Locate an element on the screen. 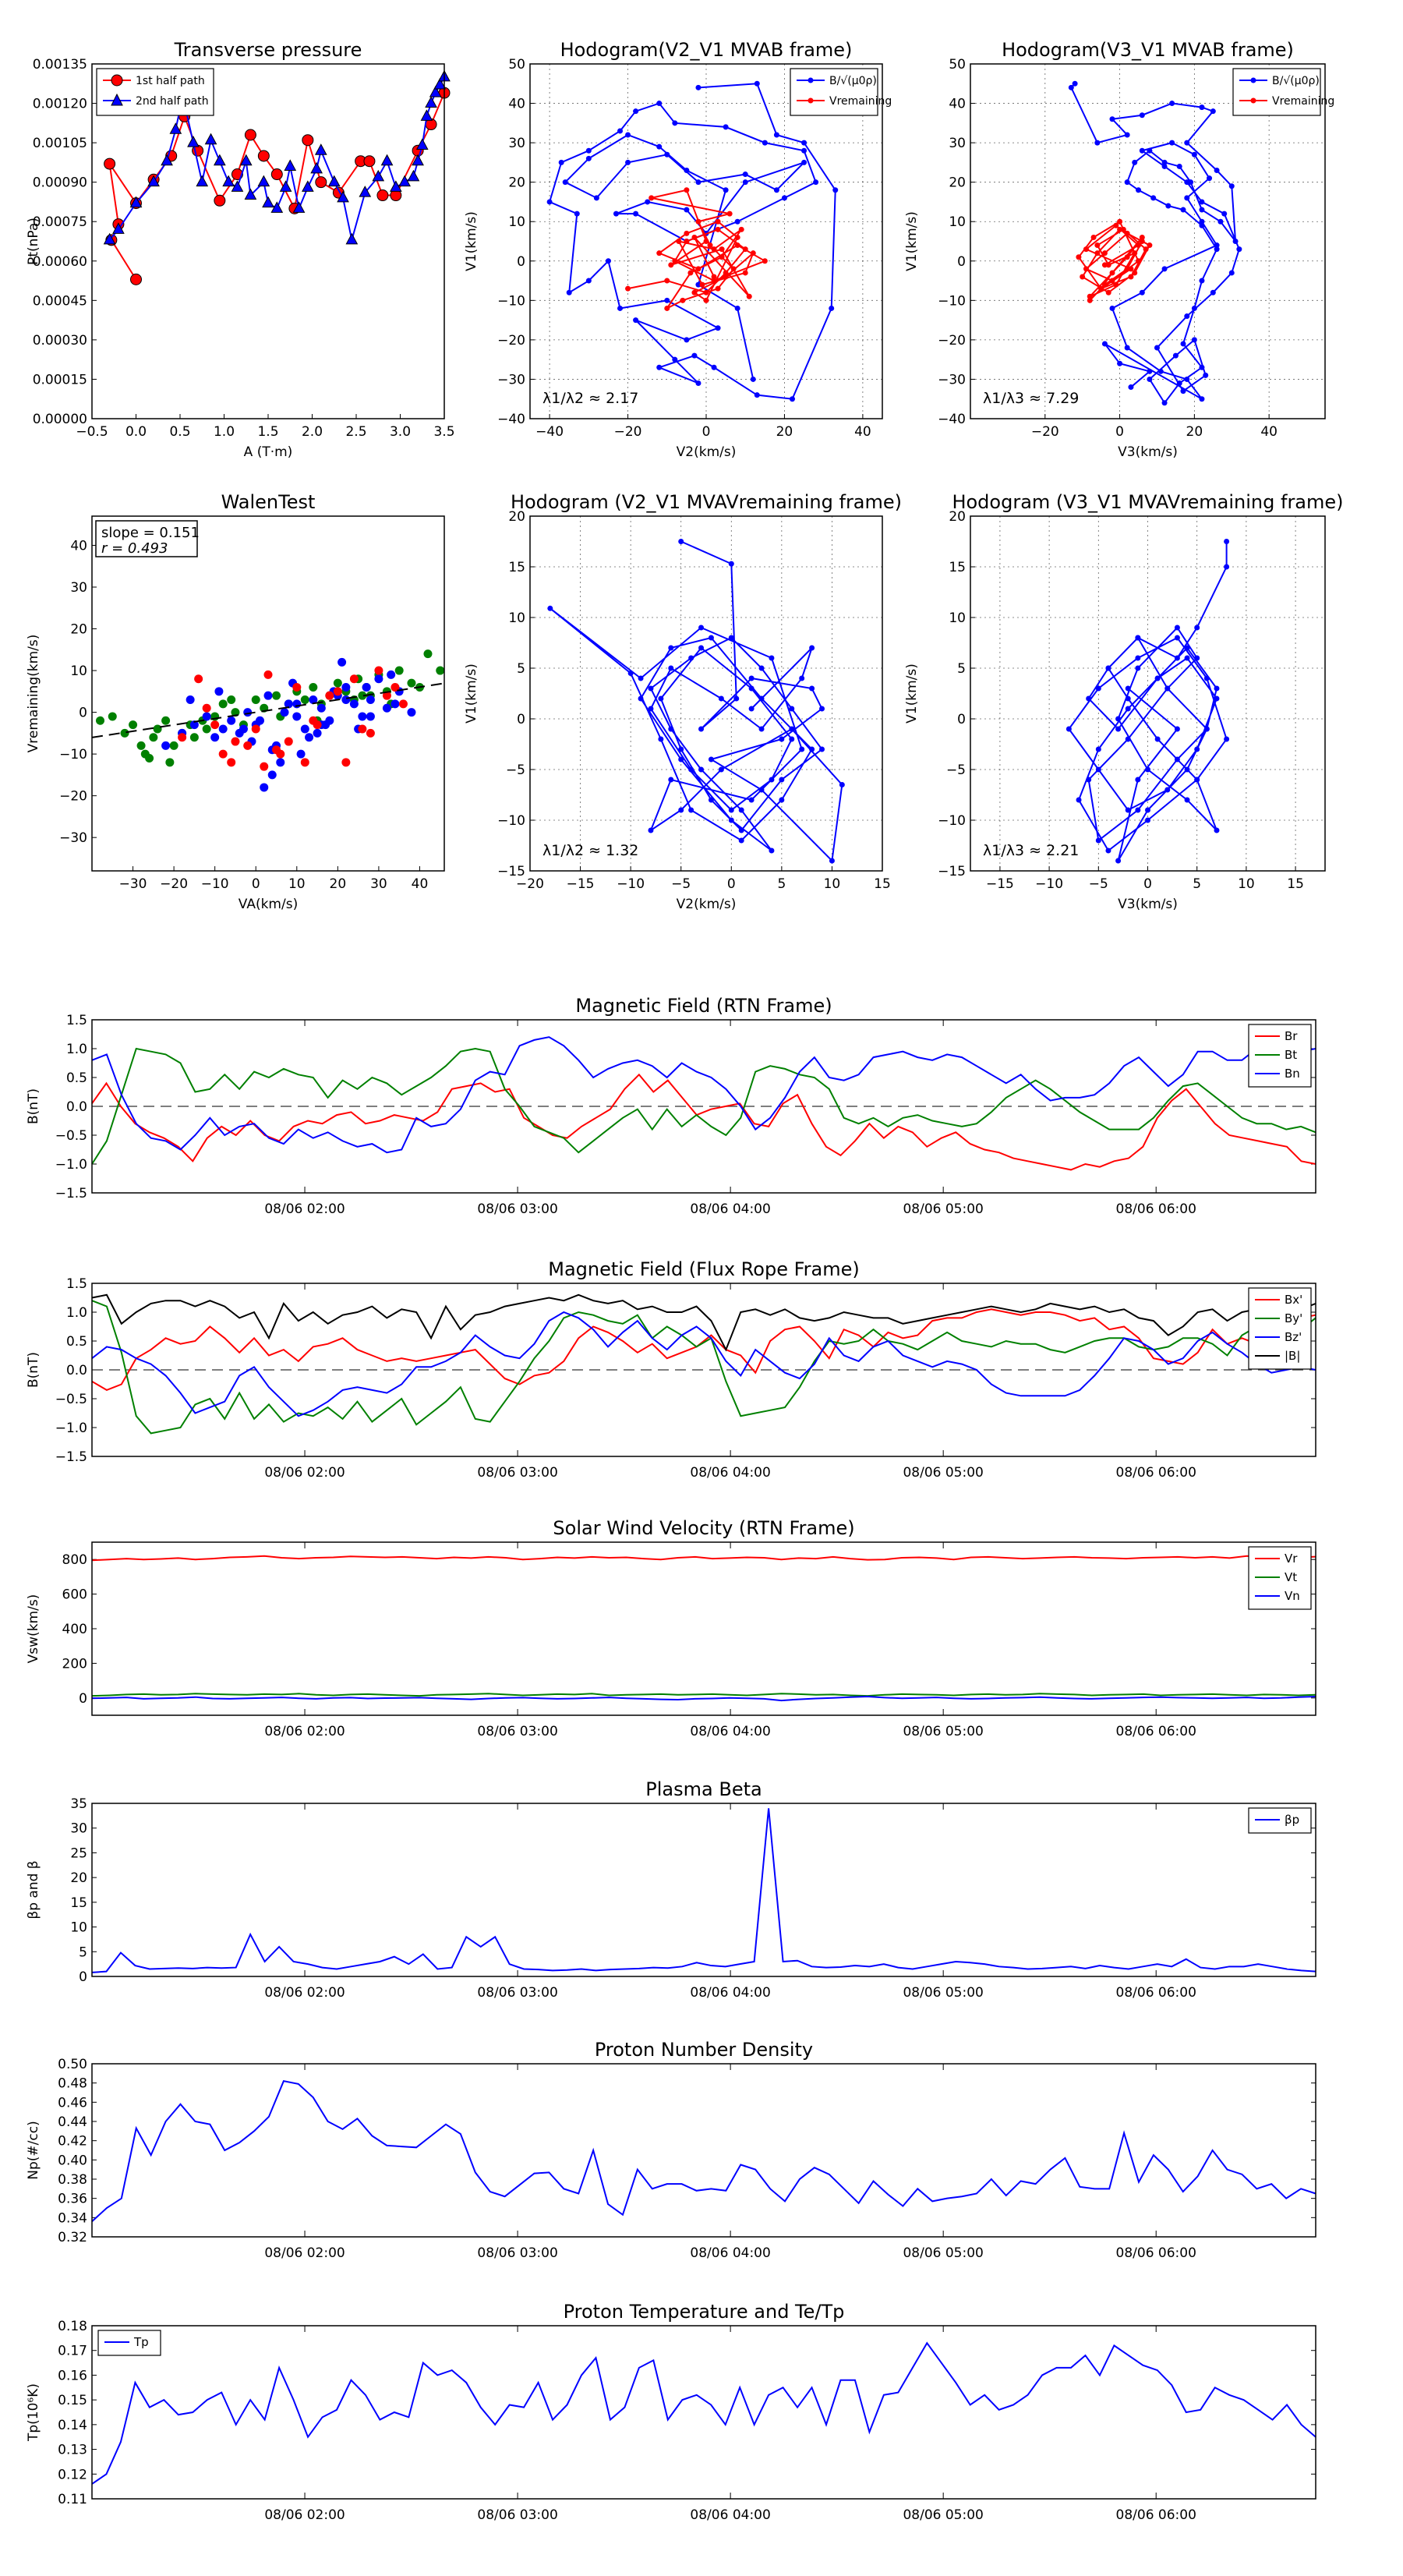 Image resolution: width=1403 pixels, height=2576 pixels. y-tick-label: −5 is located at coordinates (515, 770).